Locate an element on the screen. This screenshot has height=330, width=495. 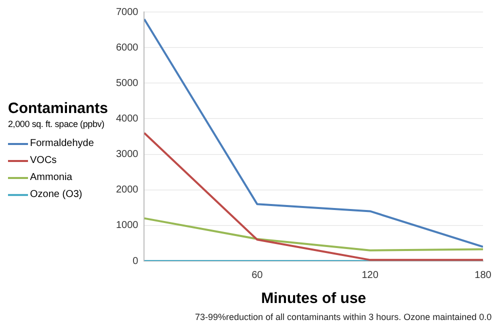
y-tick-label: 0 is located at coordinates (135, 261).